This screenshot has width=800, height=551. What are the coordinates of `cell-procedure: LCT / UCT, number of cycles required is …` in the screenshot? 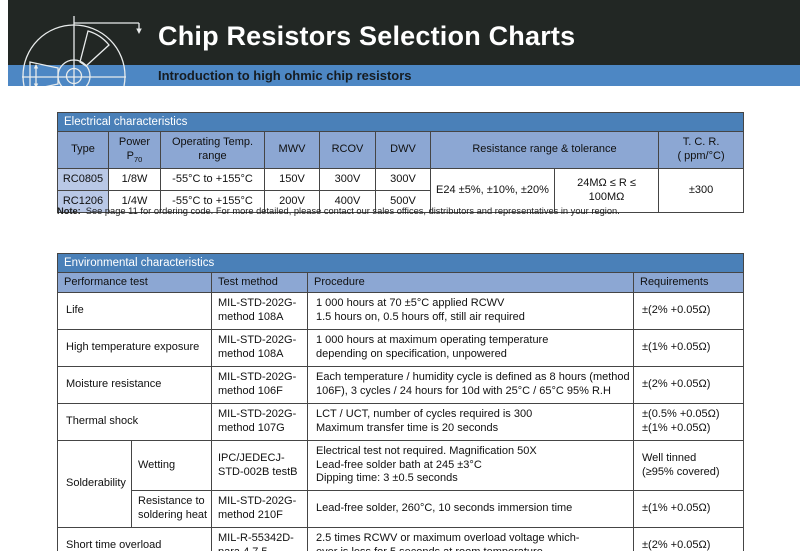 It's located at (470, 422).